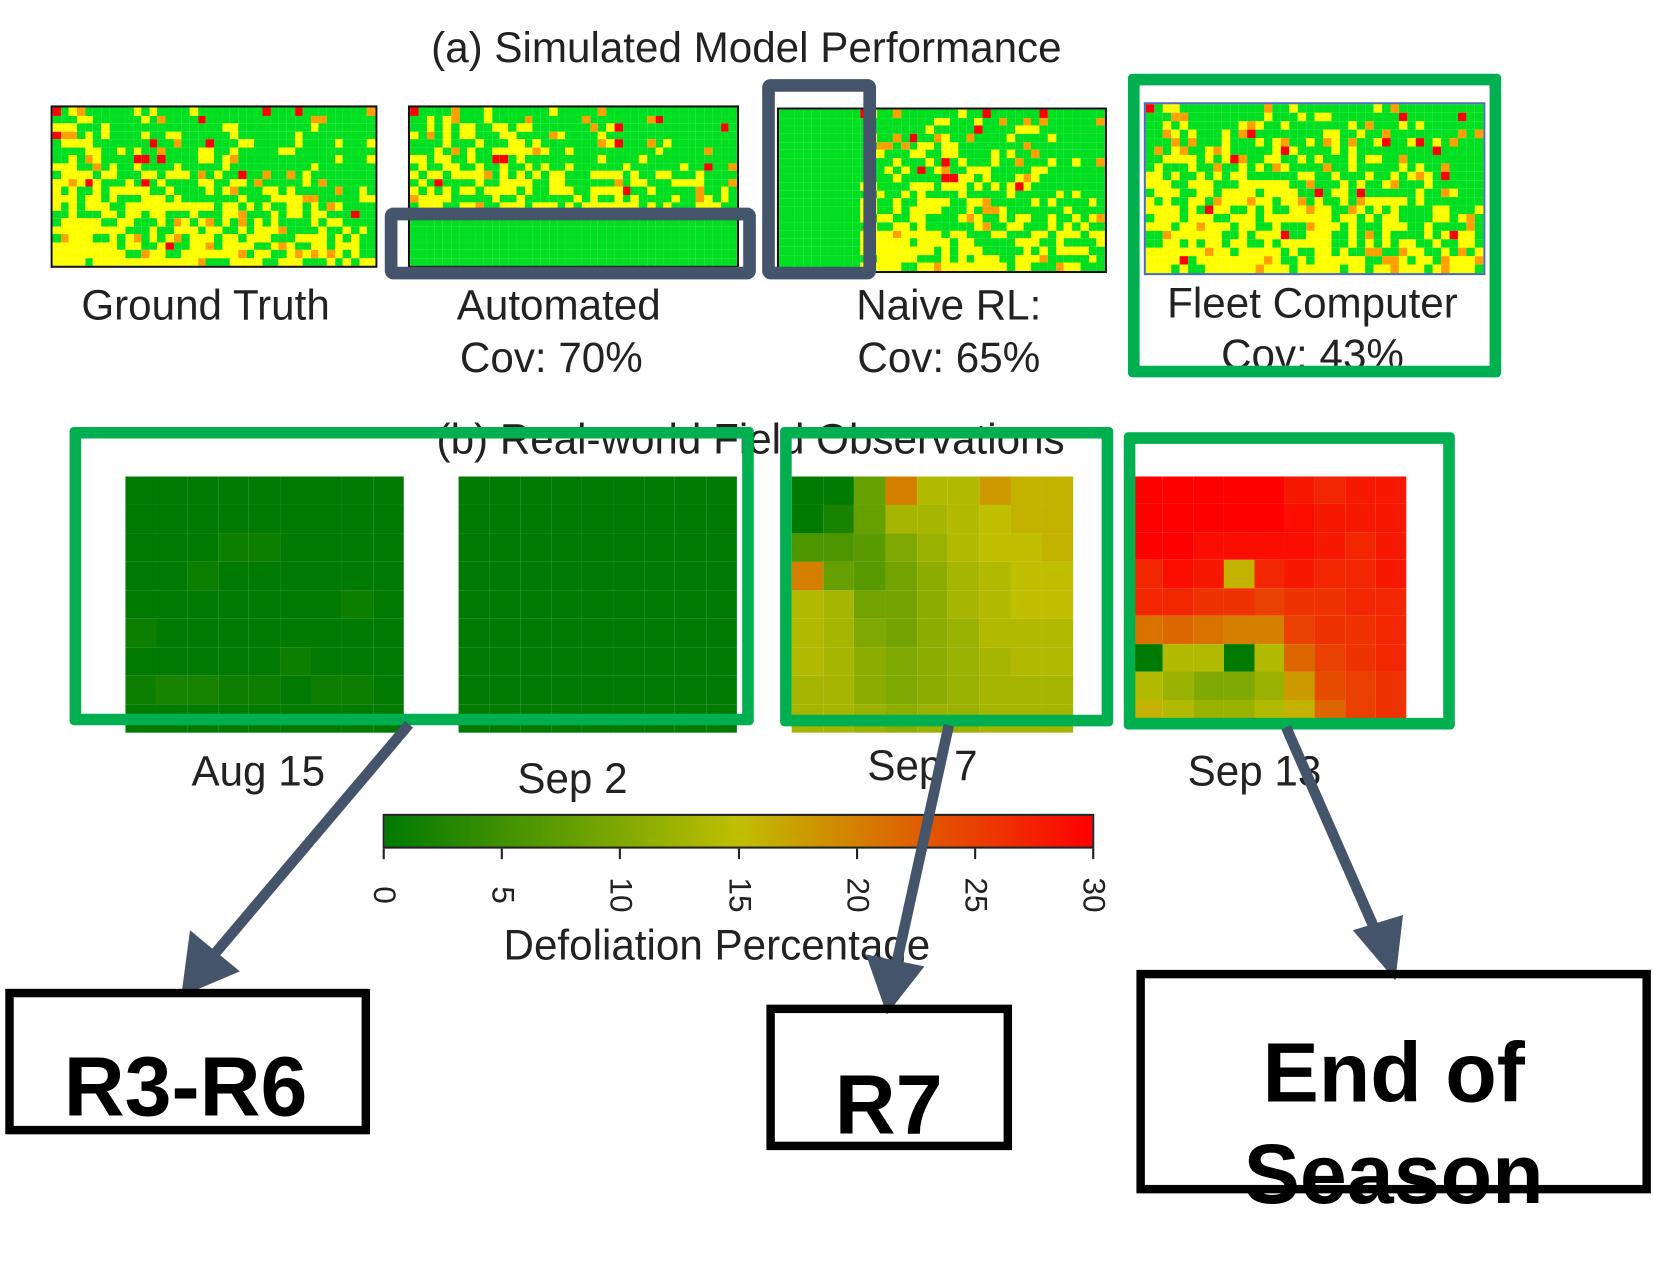 The height and width of the screenshot is (1272, 1653). What do you see at coordinates (888, 1104) in the screenshot?
I see `r7-callout-text: R7` at bounding box center [888, 1104].